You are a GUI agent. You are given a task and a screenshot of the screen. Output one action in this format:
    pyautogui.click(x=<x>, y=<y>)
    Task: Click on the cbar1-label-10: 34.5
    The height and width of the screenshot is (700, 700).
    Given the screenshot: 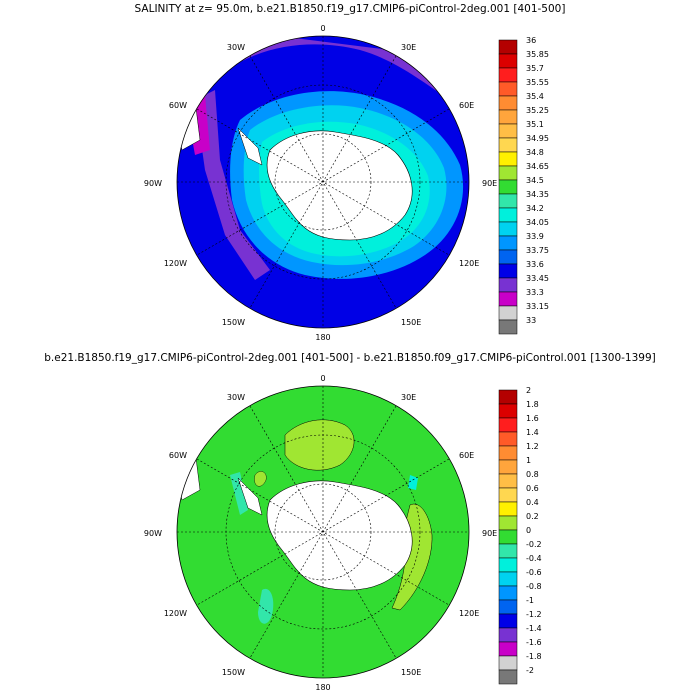 What is the action you would take?
    pyautogui.click(x=535, y=180)
    